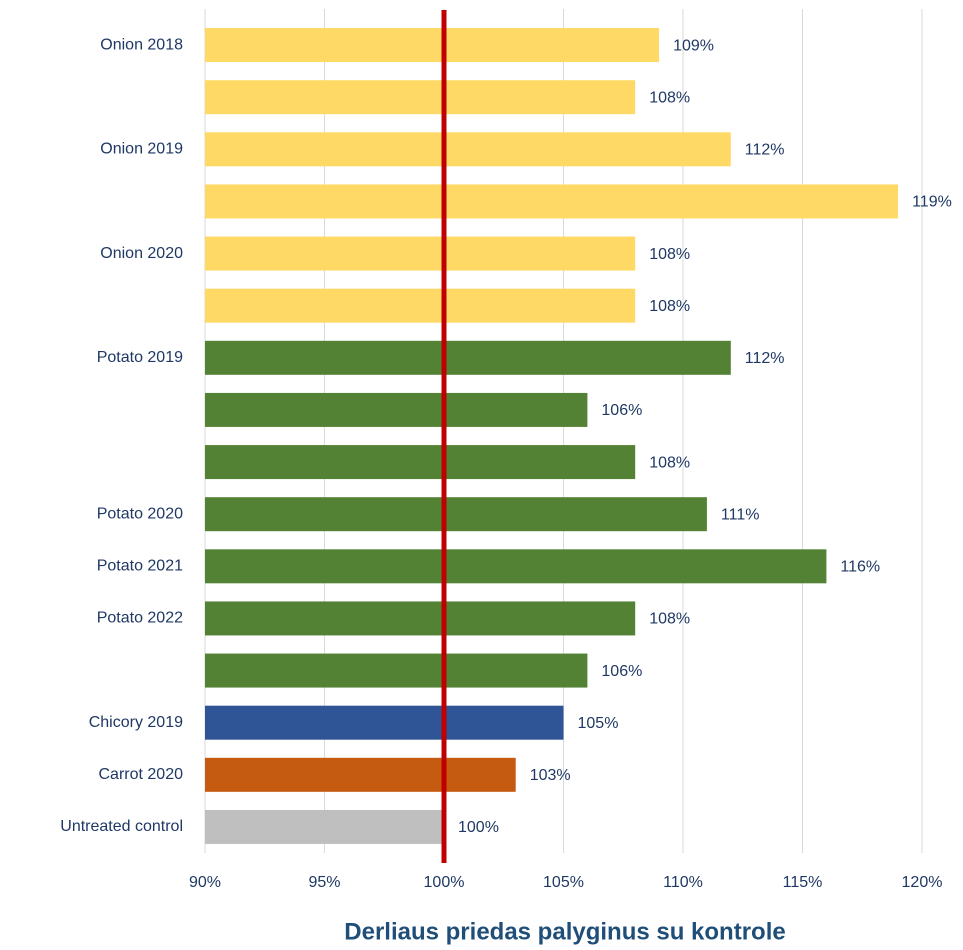  Describe the element at coordinates (141, 253) in the screenshot. I see `y-tick-label: Onion 2020` at that location.